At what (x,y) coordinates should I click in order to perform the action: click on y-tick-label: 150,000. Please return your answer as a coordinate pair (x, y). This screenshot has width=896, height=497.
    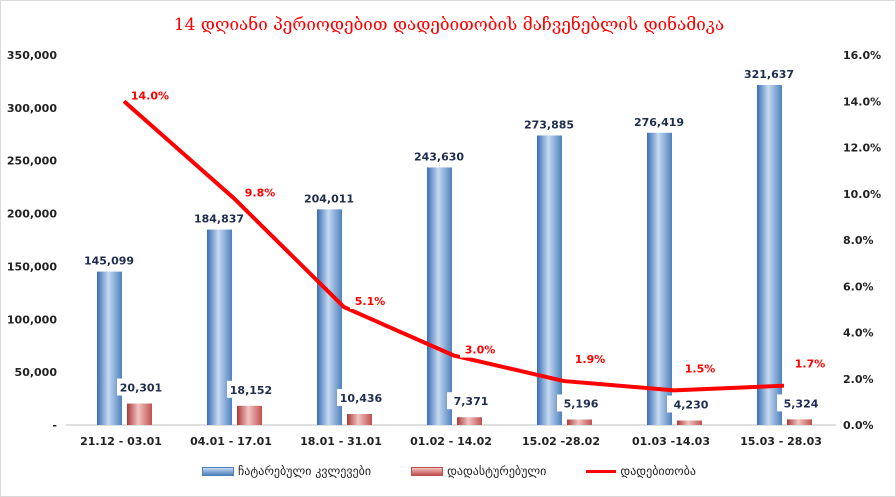
    Looking at the image, I should click on (32, 266).